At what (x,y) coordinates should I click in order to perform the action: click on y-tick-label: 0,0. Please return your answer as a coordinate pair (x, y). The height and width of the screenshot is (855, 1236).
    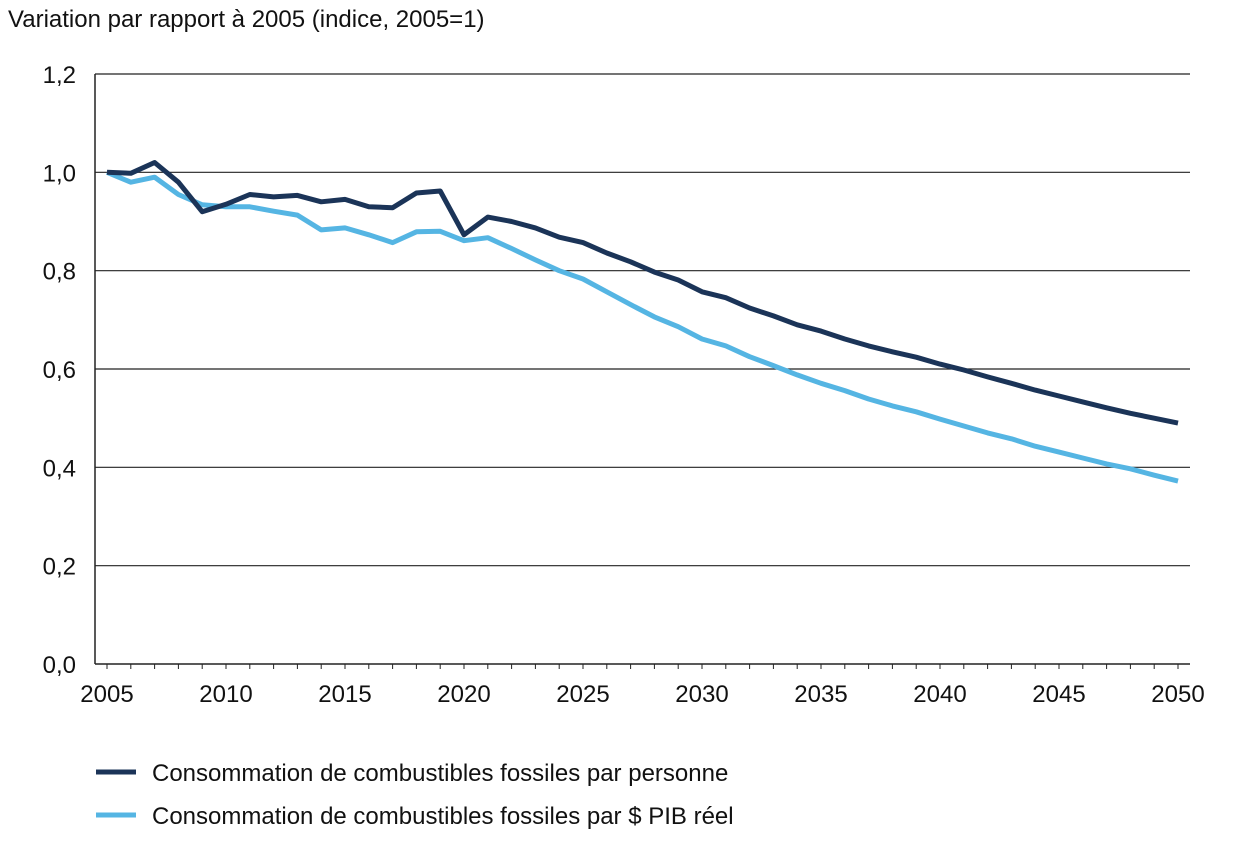
    Looking at the image, I should click on (59, 665).